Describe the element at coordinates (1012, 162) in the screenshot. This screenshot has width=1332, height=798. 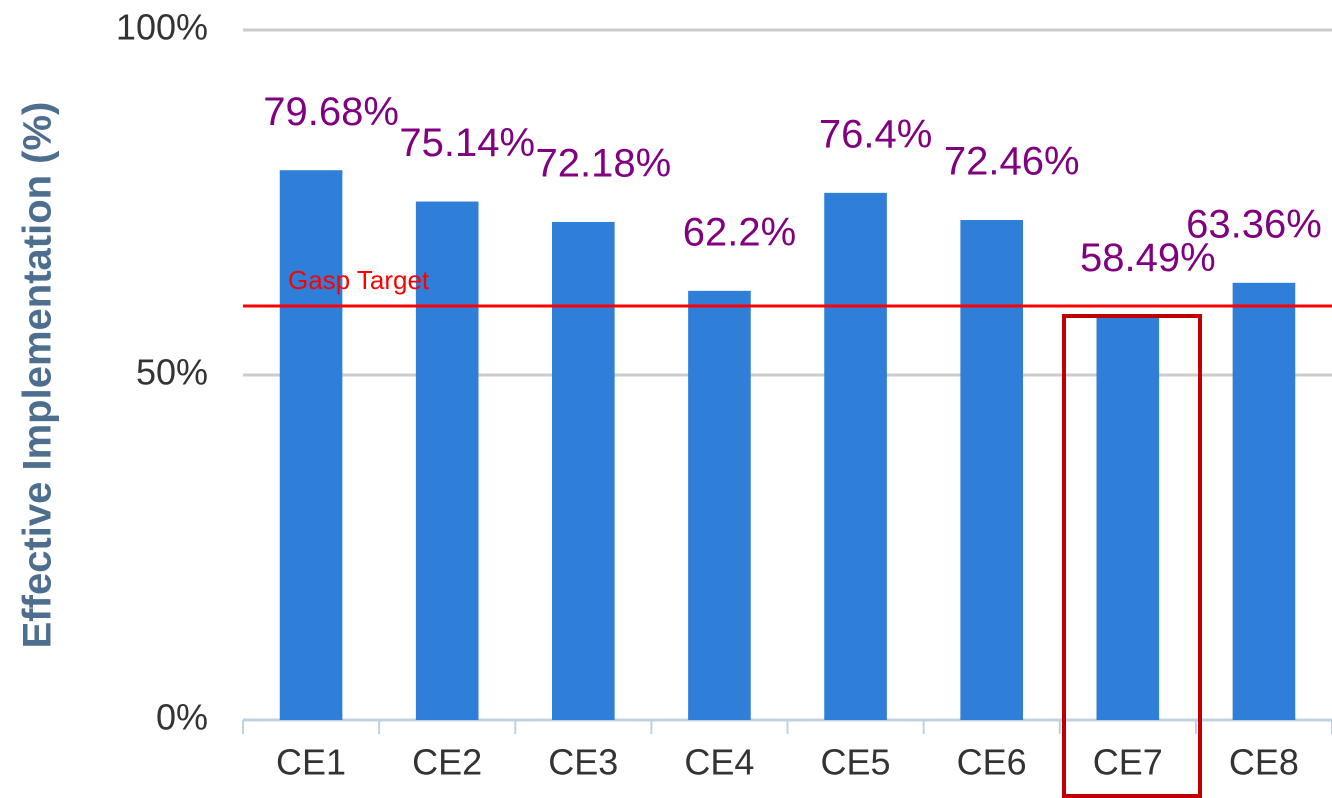
I see `data-label: 72.46%` at that location.